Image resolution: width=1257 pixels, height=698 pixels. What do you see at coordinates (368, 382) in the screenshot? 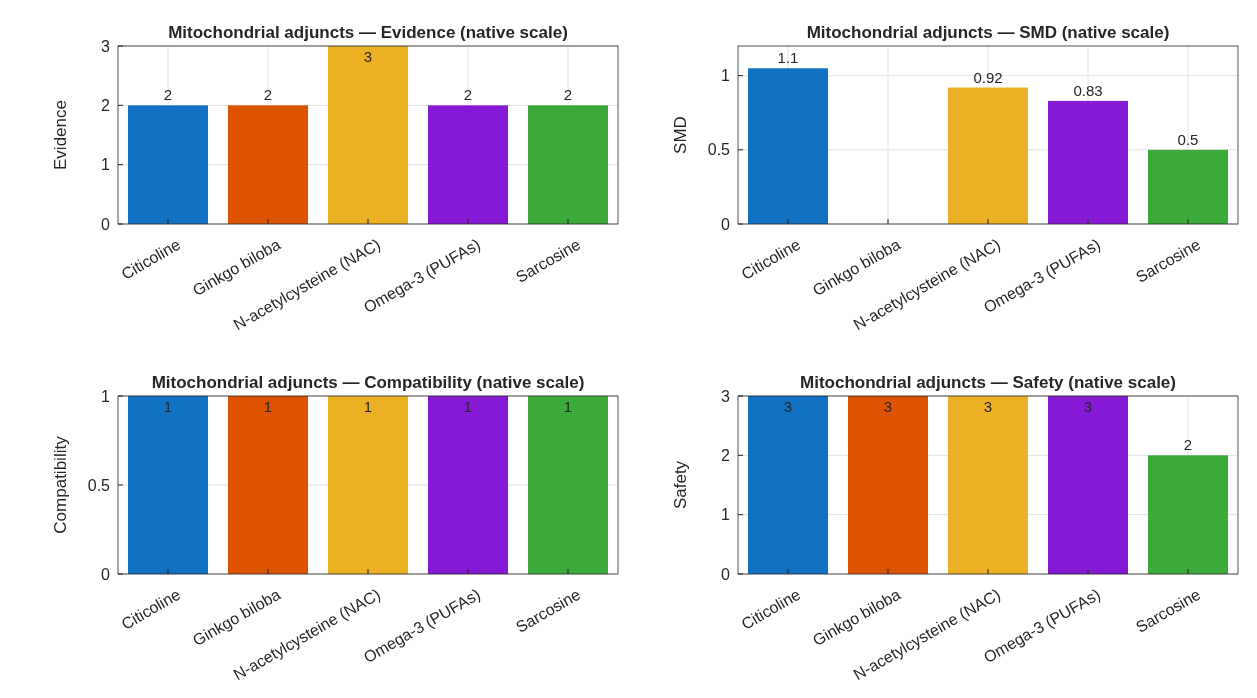
I see `chart-title: Mitochondrial adjuncts — Compatibility (native scale)` at bounding box center [368, 382].